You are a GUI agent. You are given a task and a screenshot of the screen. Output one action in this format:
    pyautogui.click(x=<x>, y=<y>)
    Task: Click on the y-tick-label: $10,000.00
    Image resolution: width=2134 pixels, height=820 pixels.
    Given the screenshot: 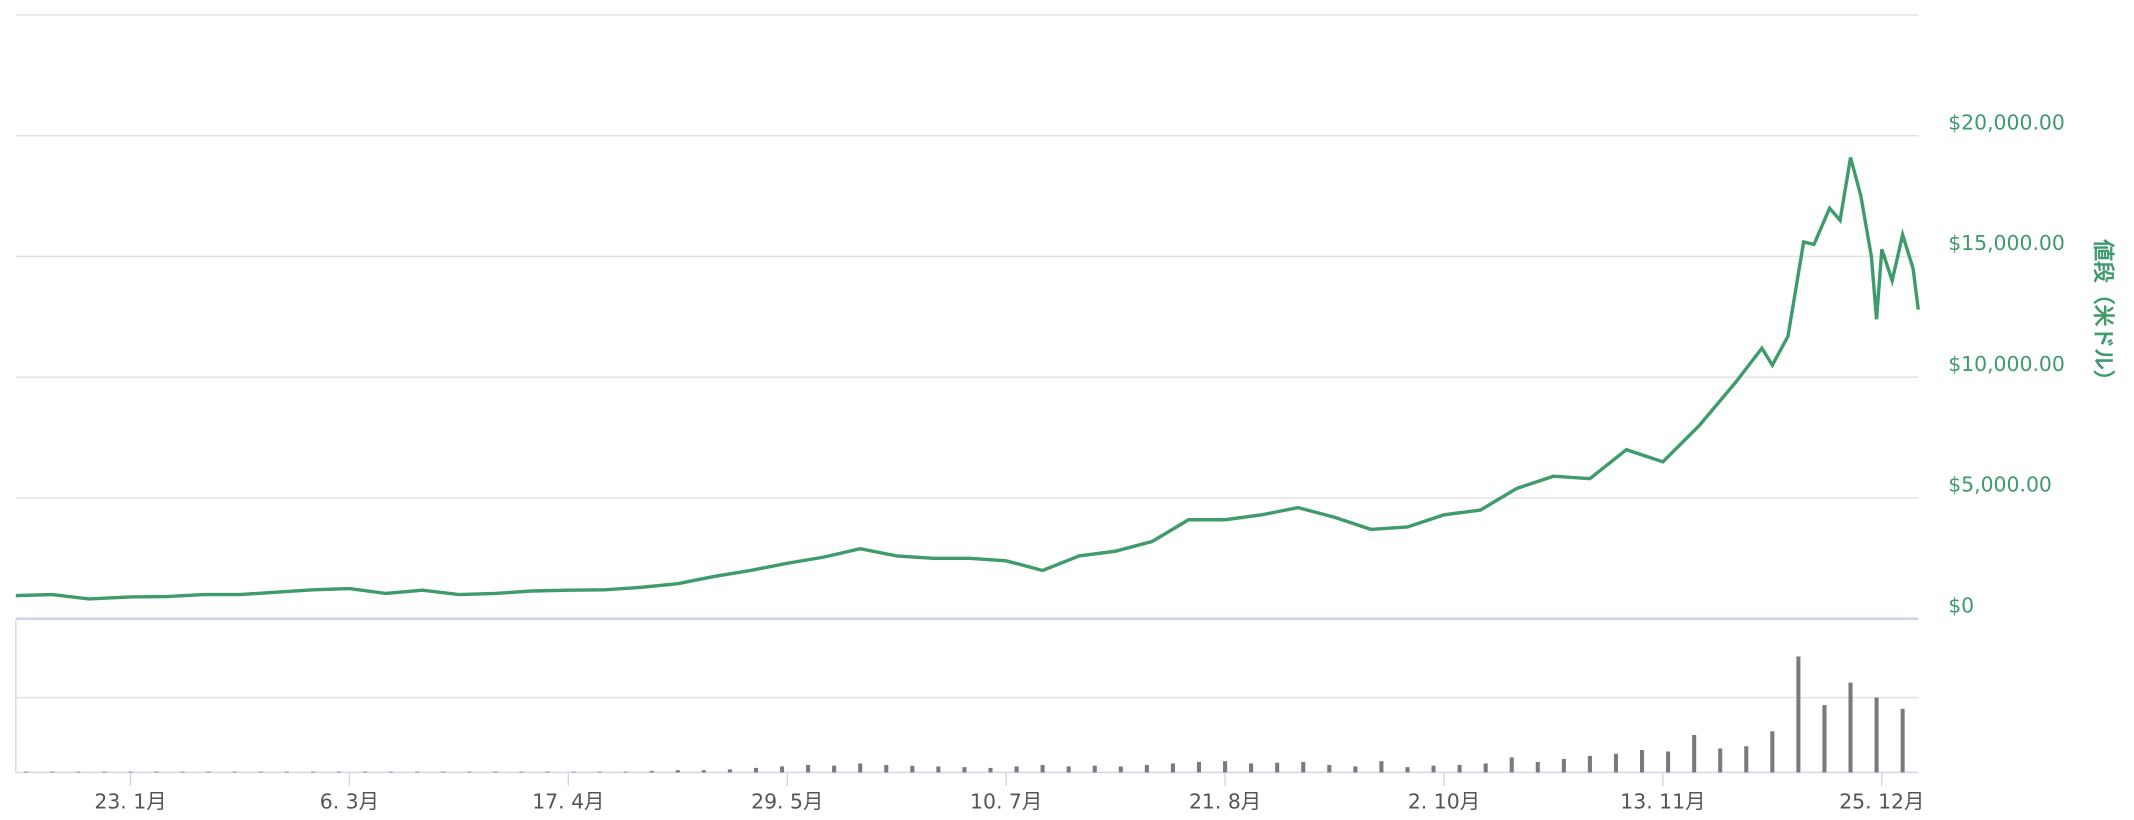 What is the action you would take?
    pyautogui.click(x=2006, y=364)
    